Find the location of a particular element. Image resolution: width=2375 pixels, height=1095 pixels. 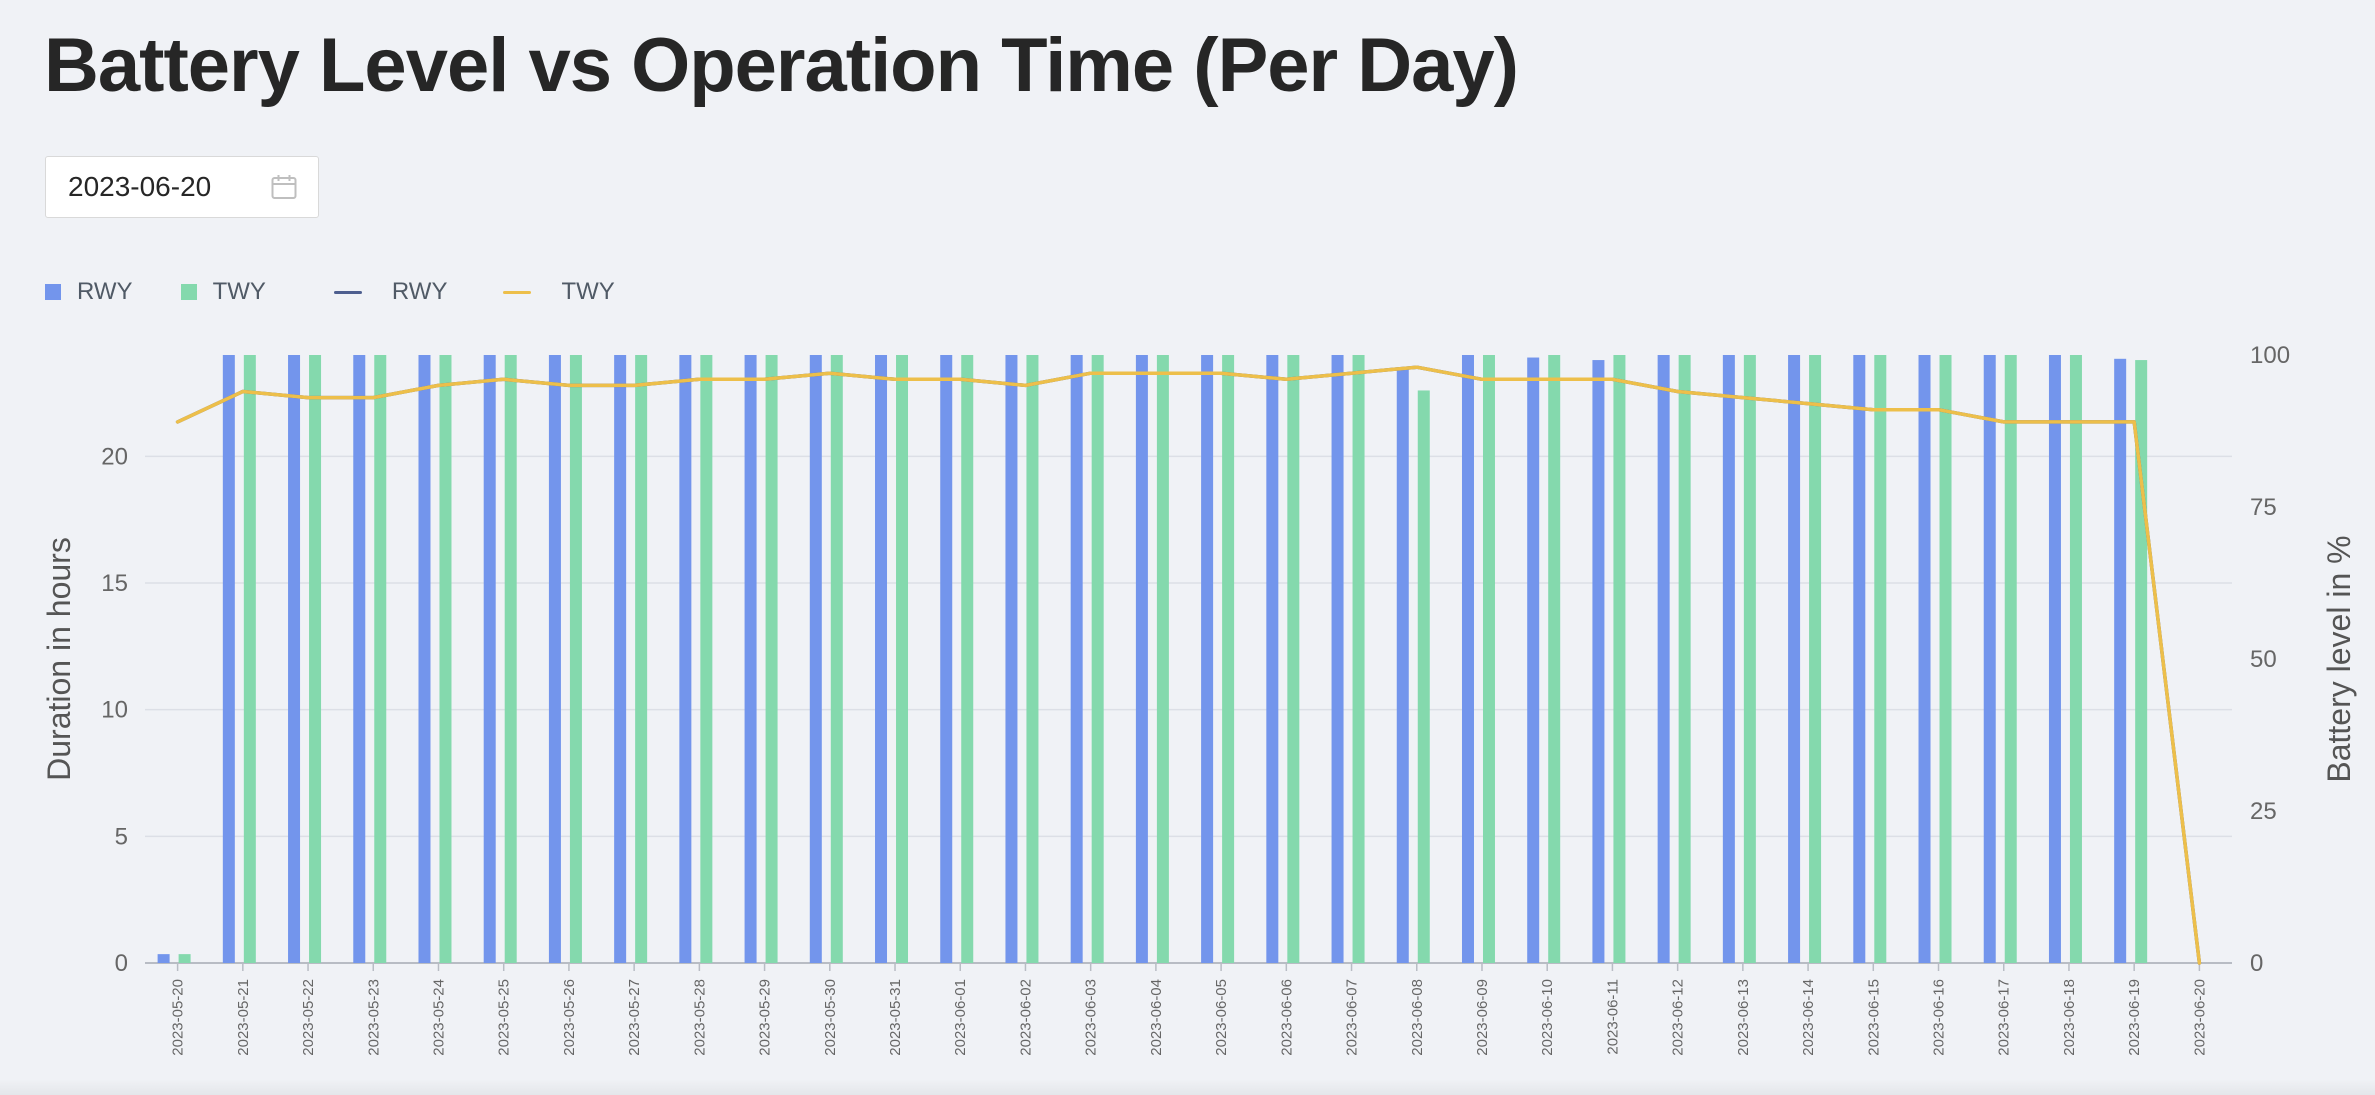

y-tick-label: 0 is located at coordinates (121, 963).